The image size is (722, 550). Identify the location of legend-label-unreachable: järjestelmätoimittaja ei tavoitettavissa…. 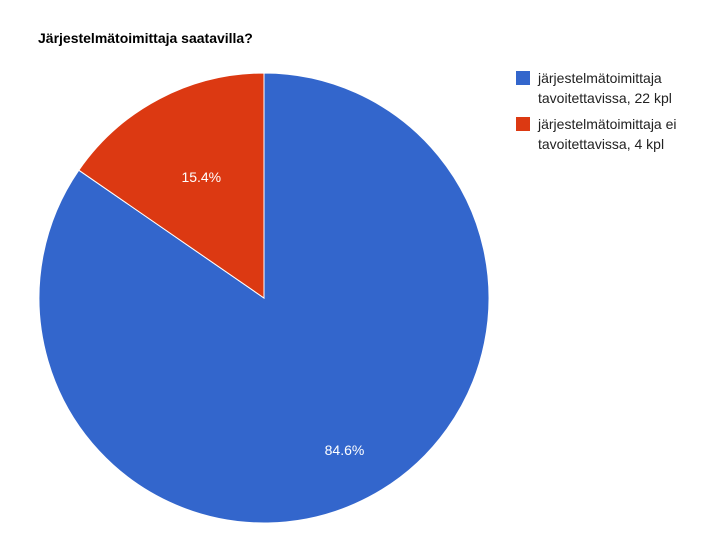
(607, 134).